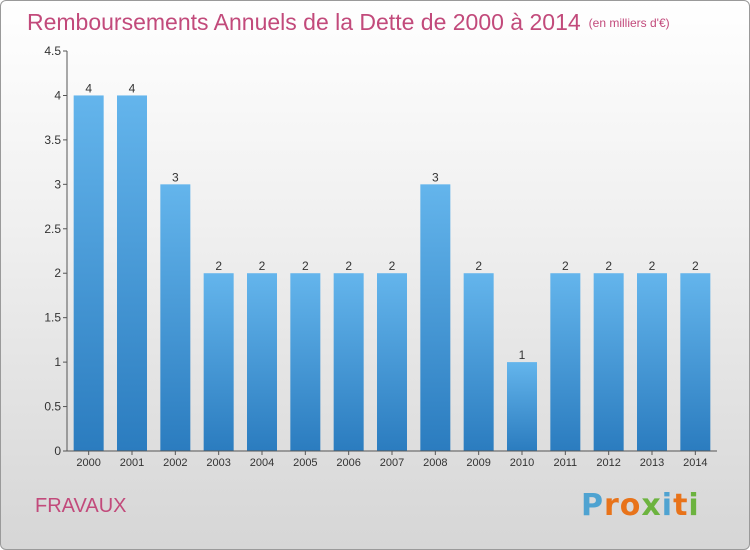 The width and height of the screenshot is (750, 550). Describe the element at coordinates (630, 505) in the screenshot. I see `logo-letter: o` at that location.